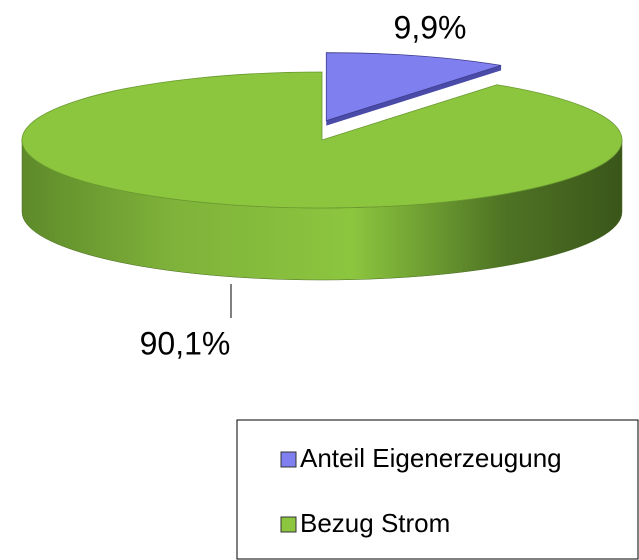 Image resolution: width=639 pixels, height=560 pixels. I want to click on data-label: 9,9%, so click(430, 27).